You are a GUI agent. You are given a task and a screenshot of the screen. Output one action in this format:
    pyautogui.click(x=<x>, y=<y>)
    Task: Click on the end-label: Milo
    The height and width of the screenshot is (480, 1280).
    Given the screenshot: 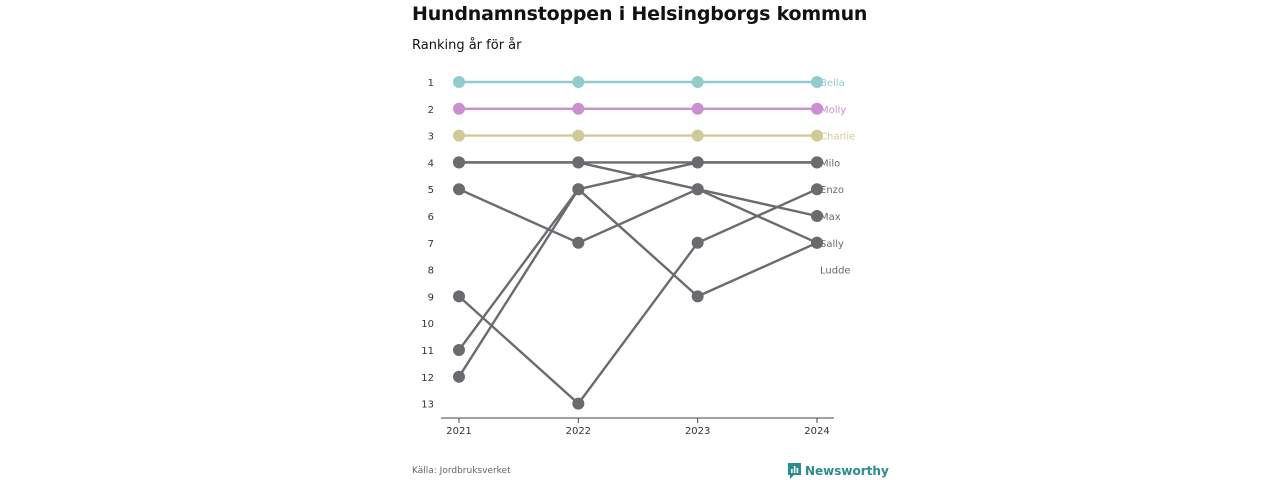 What is the action you would take?
    pyautogui.click(x=830, y=163)
    